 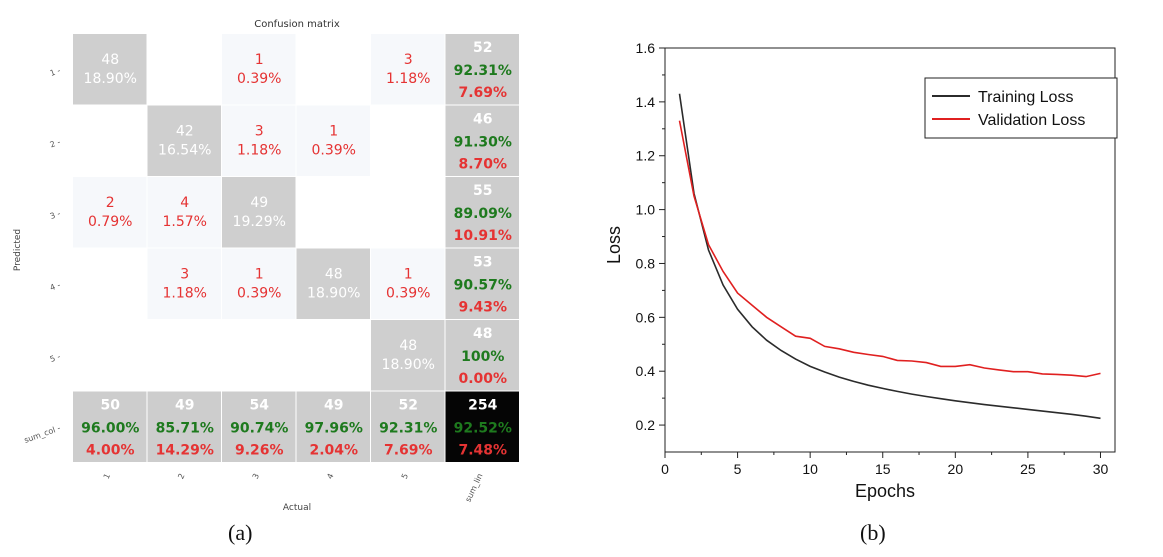 I want to click on row-tick-labels: 1 - 2 - 3 - 4 - 5 - sum_col -, so click(x=42, y=255).